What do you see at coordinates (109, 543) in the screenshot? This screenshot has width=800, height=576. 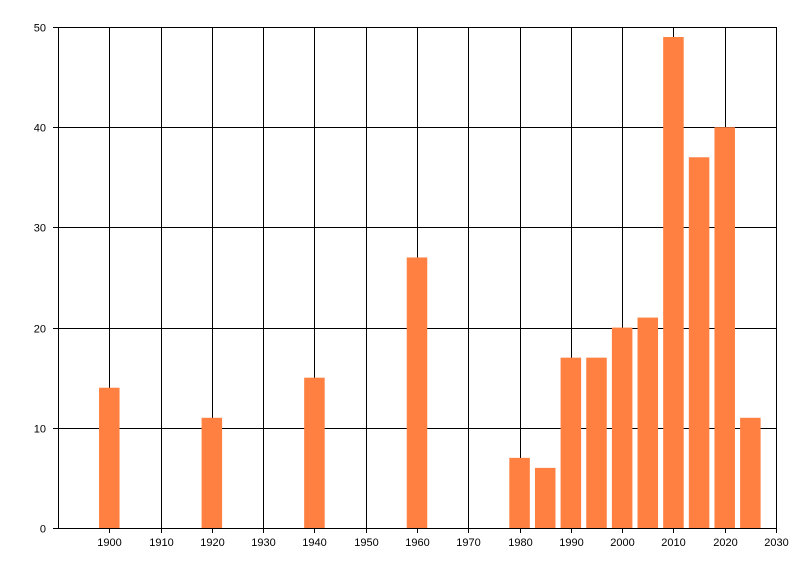 I see `x-tick-label: 1900` at bounding box center [109, 543].